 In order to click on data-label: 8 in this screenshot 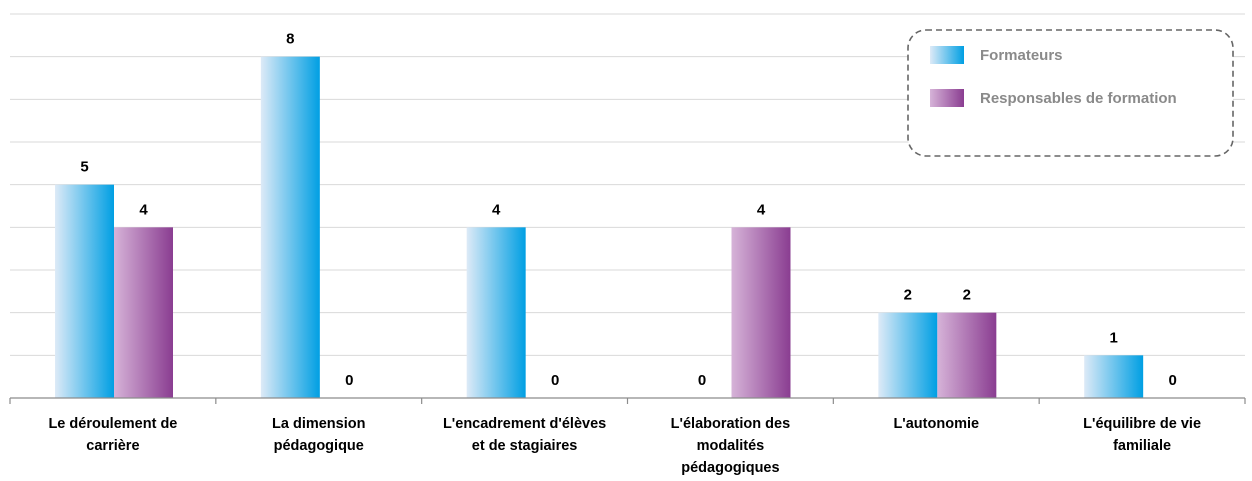, I will do `click(290, 39)`.